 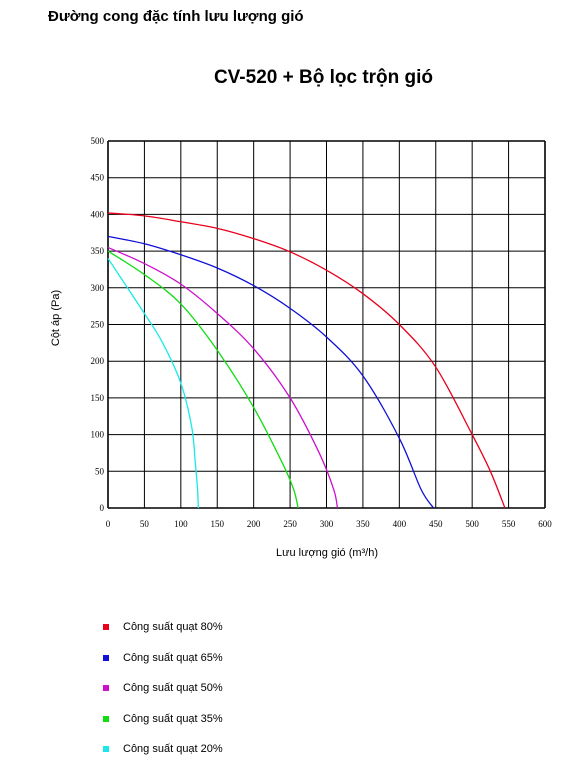 What do you see at coordinates (173, 657) in the screenshot?
I see `legend-label: Công suất quạt 65%` at bounding box center [173, 657].